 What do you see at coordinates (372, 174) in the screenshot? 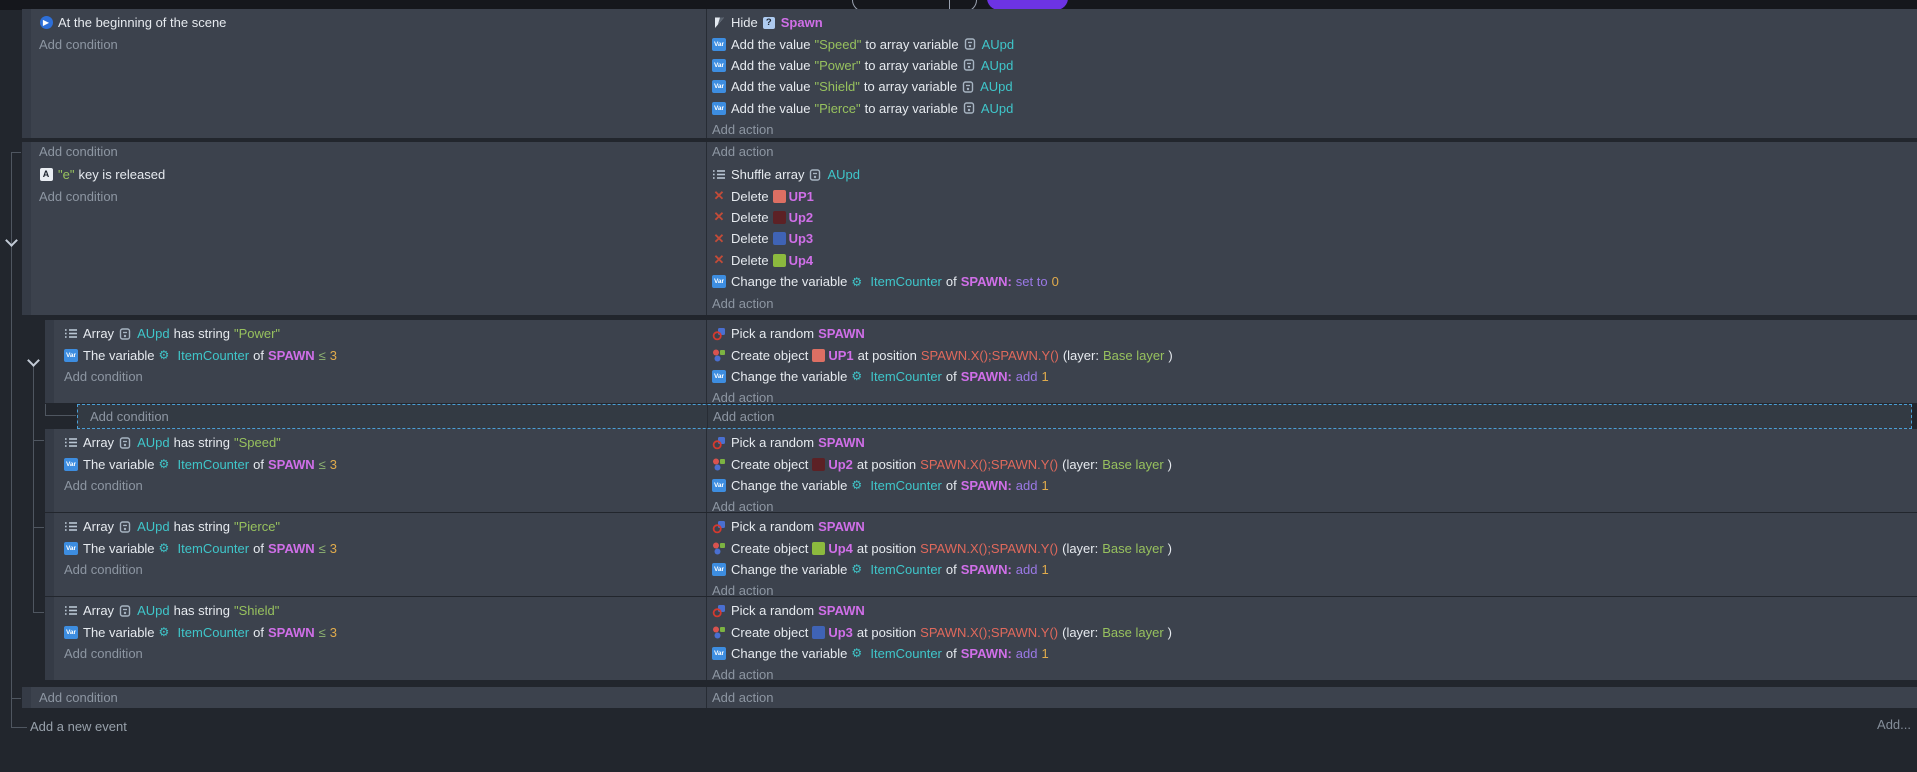
I see `condition-row: A "e" key is released` at bounding box center [372, 174].